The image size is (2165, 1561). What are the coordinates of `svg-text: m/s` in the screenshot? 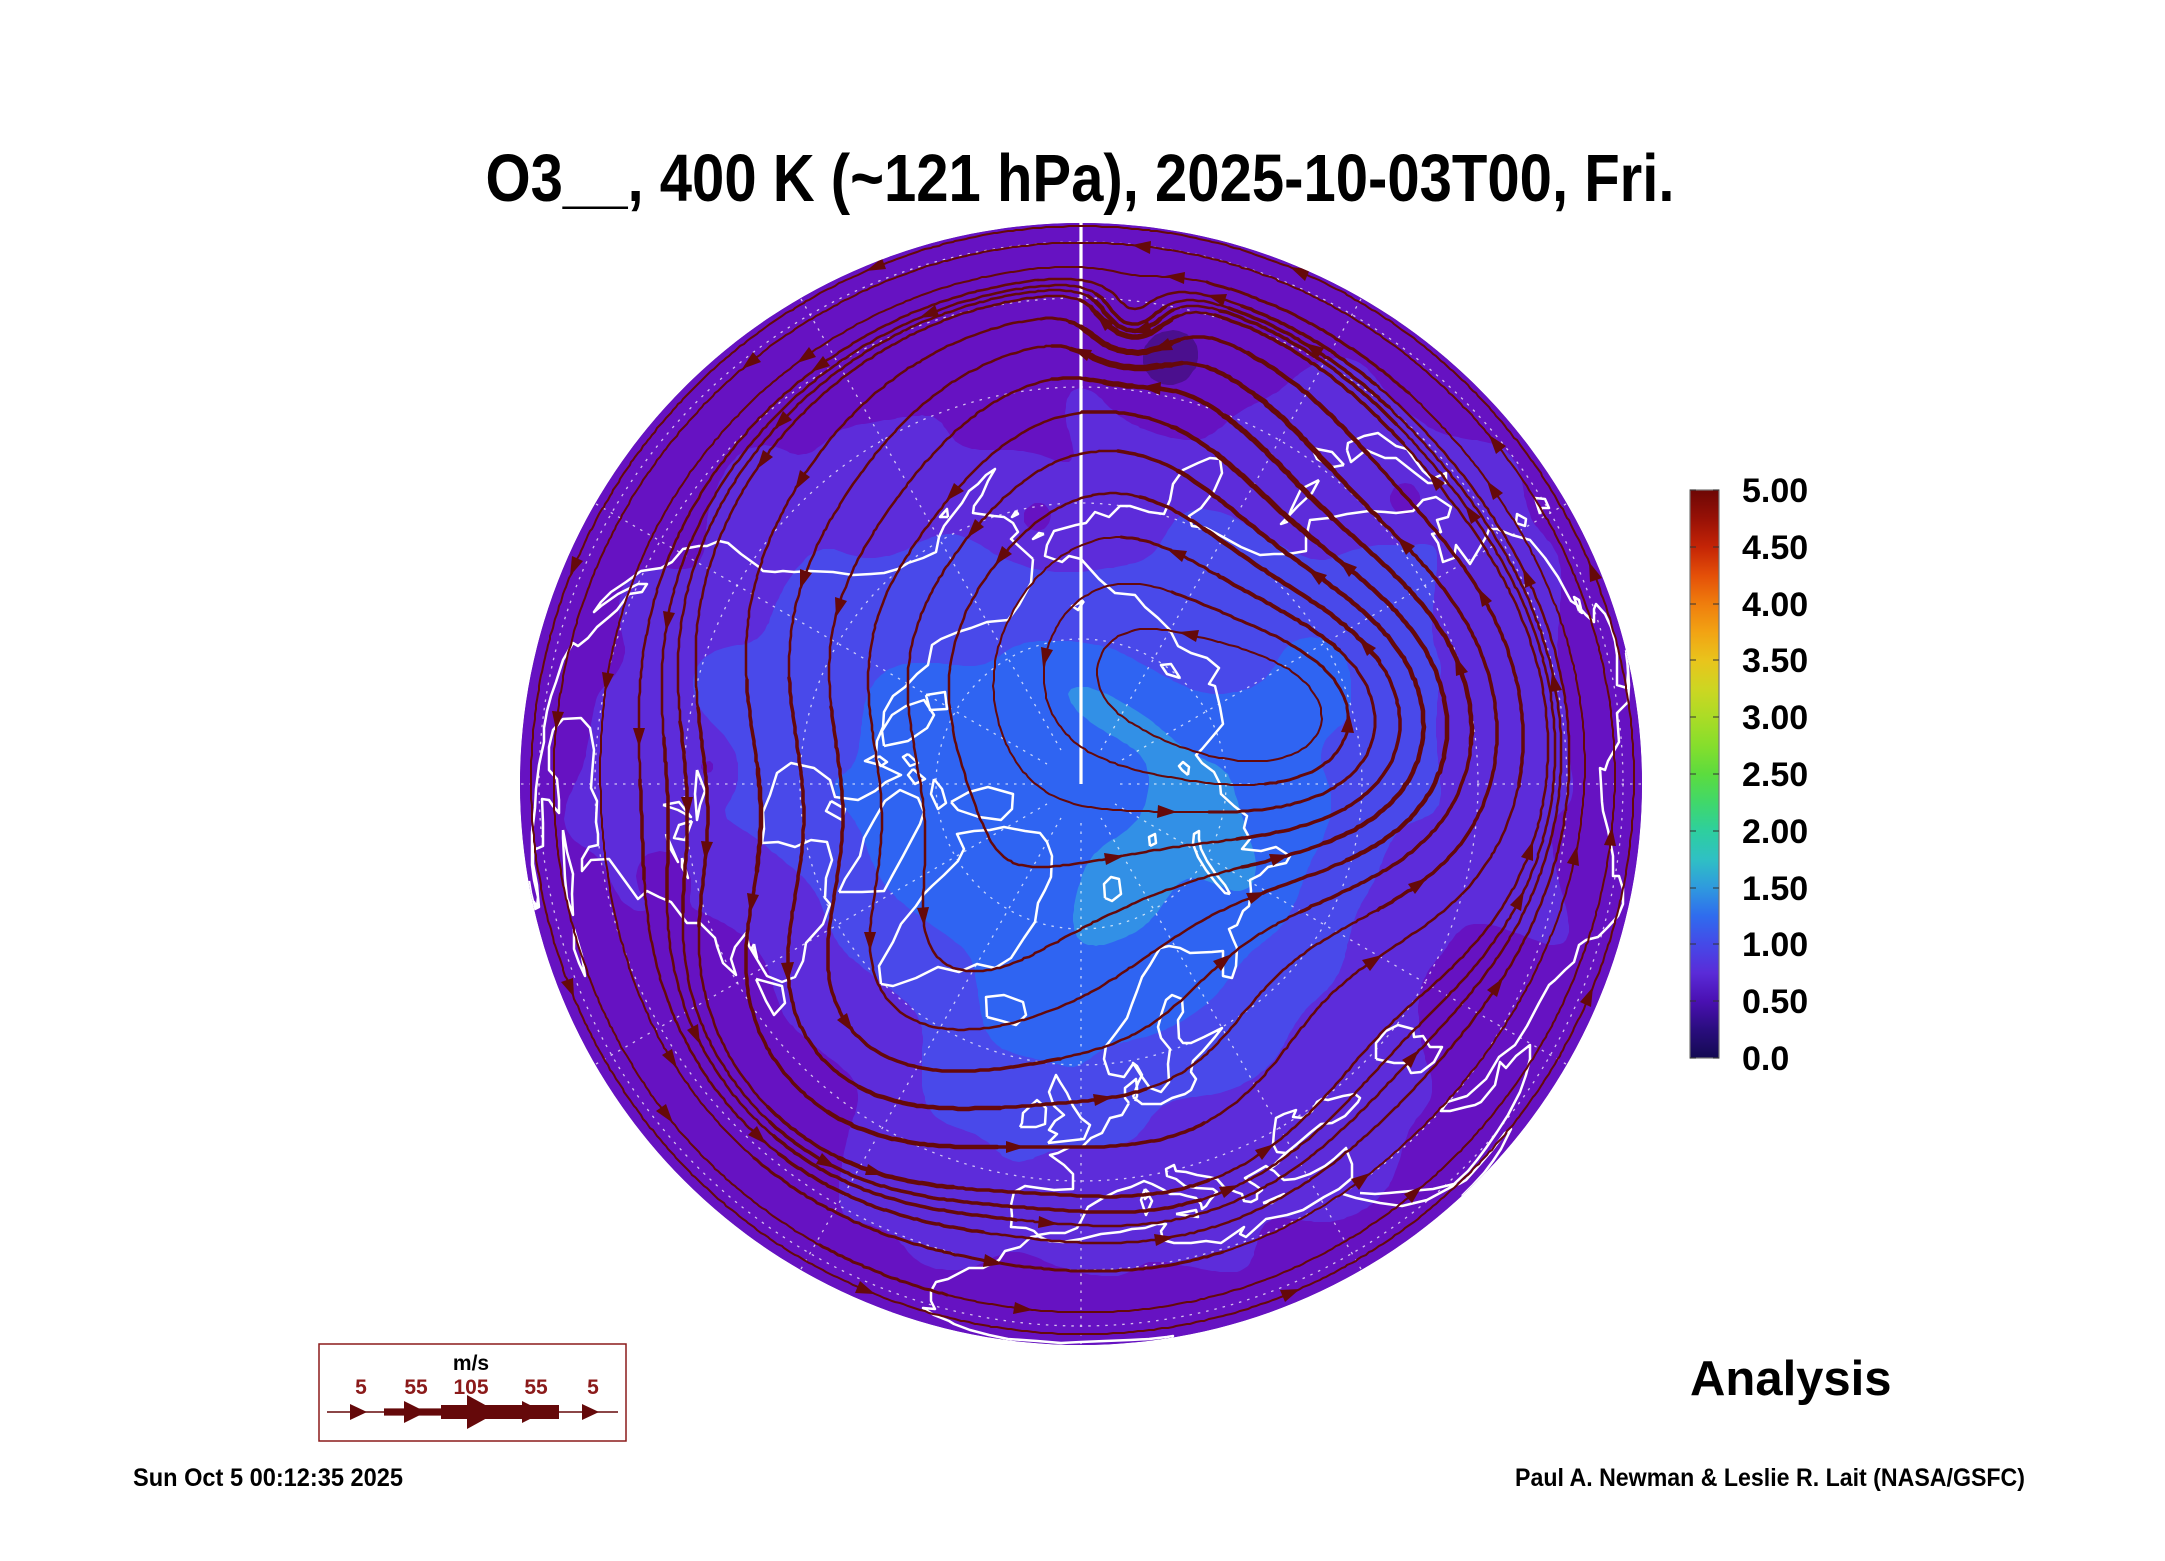 It's located at (471, 1363).